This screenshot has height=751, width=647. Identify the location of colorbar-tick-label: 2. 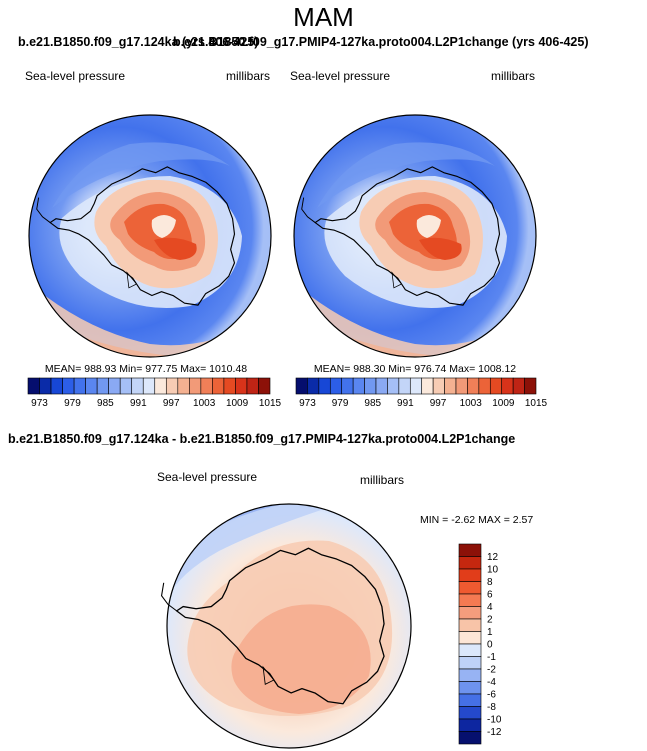
(490, 620).